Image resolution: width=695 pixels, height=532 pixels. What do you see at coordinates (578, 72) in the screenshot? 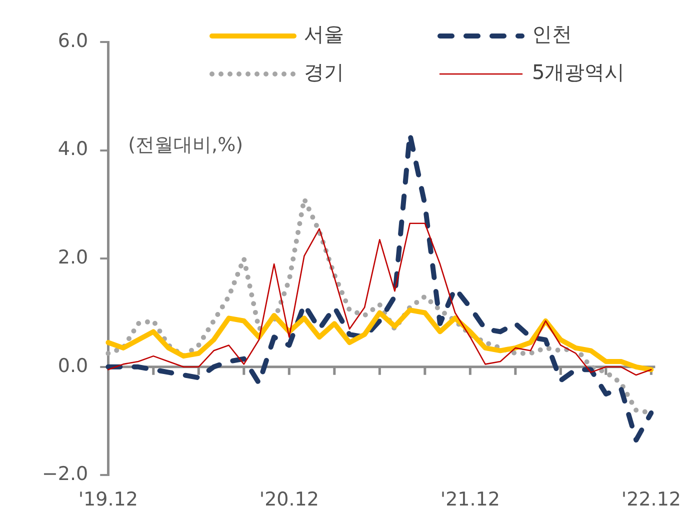
I see `legend-label: 5개광역시` at bounding box center [578, 72].